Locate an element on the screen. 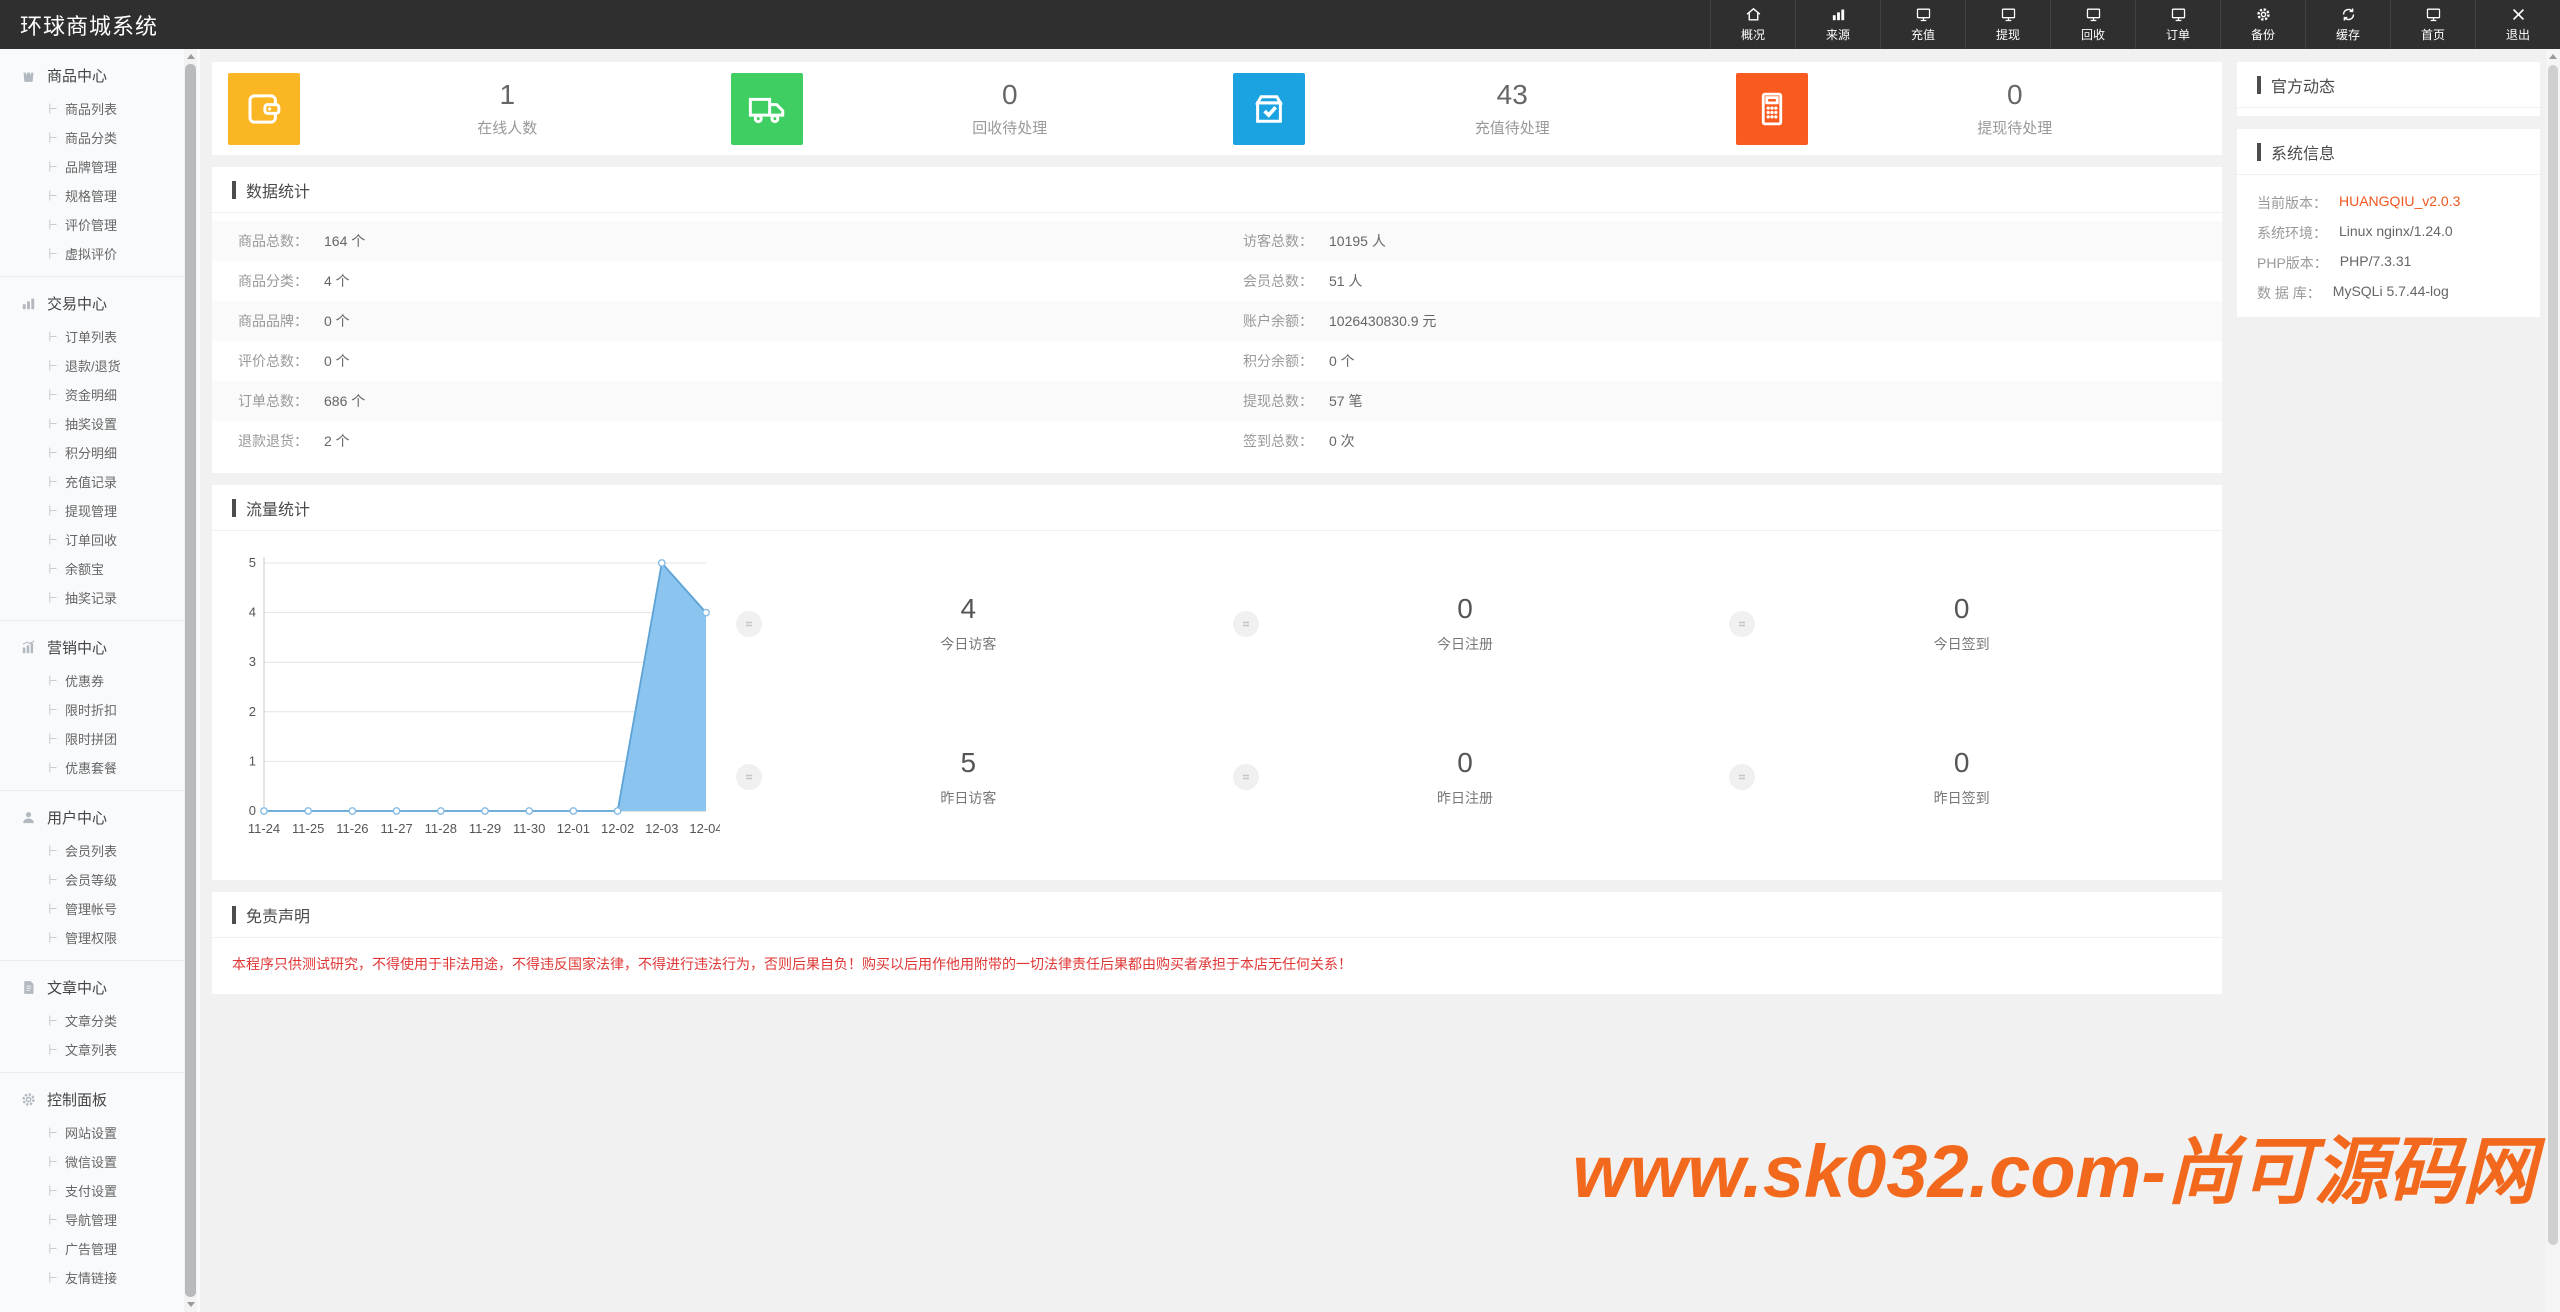 This screenshot has width=2560, height=1312. app-title: 环球商城系统 is located at coordinates (89, 26).